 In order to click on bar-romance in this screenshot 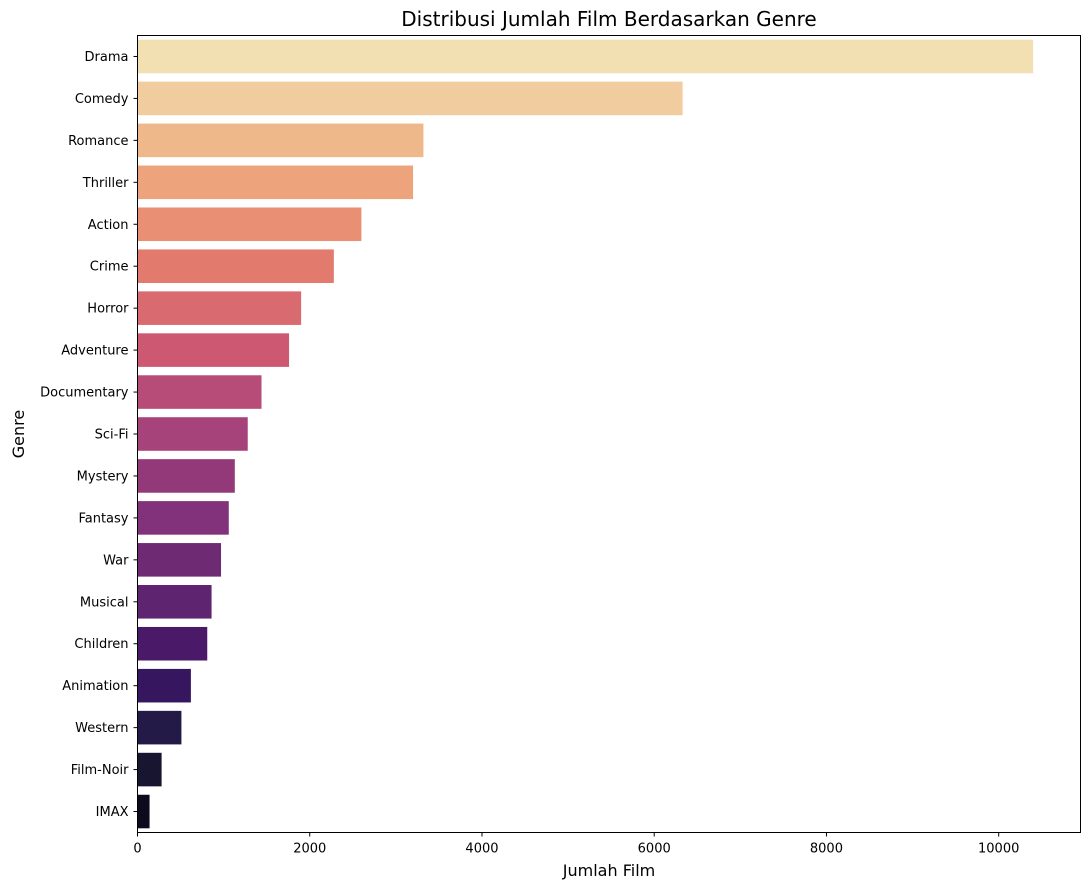, I will do `click(280, 140)`.